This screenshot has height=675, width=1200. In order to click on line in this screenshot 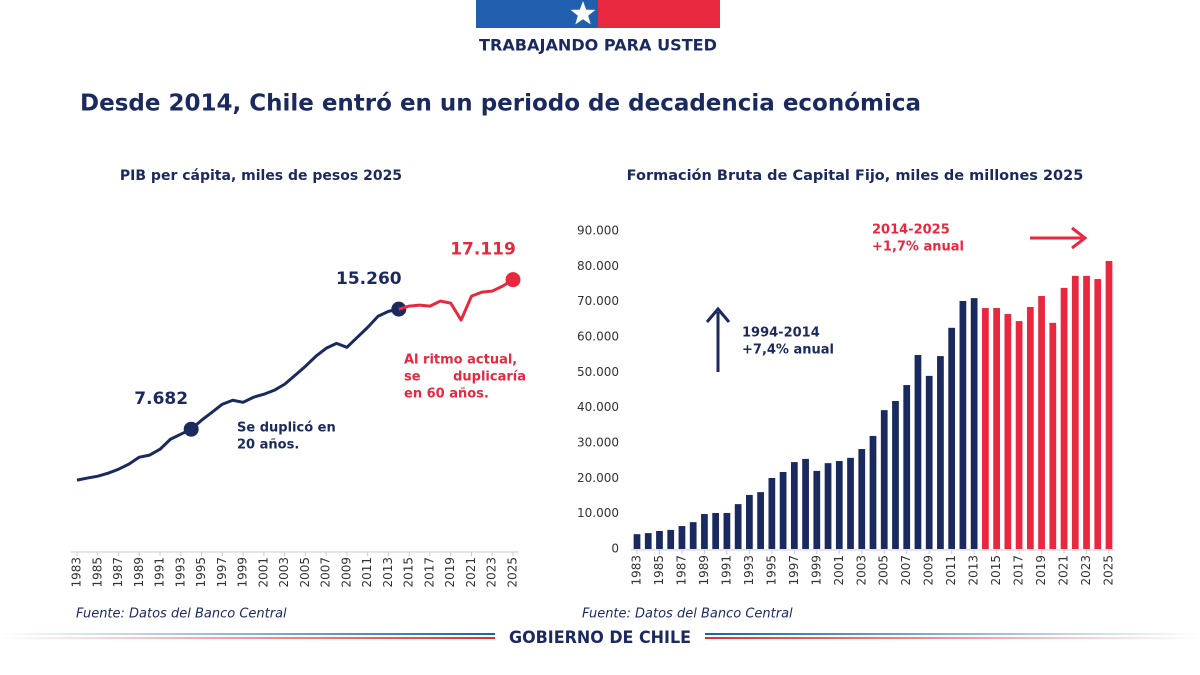, I will do `click(238, 394)`.